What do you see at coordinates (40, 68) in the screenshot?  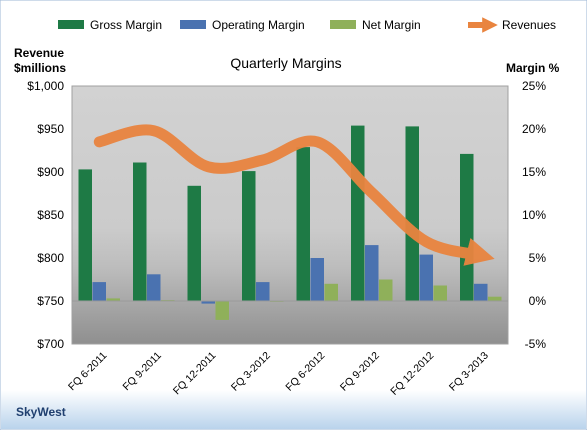 I see `left-axis-label-line2: $millions` at bounding box center [40, 68].